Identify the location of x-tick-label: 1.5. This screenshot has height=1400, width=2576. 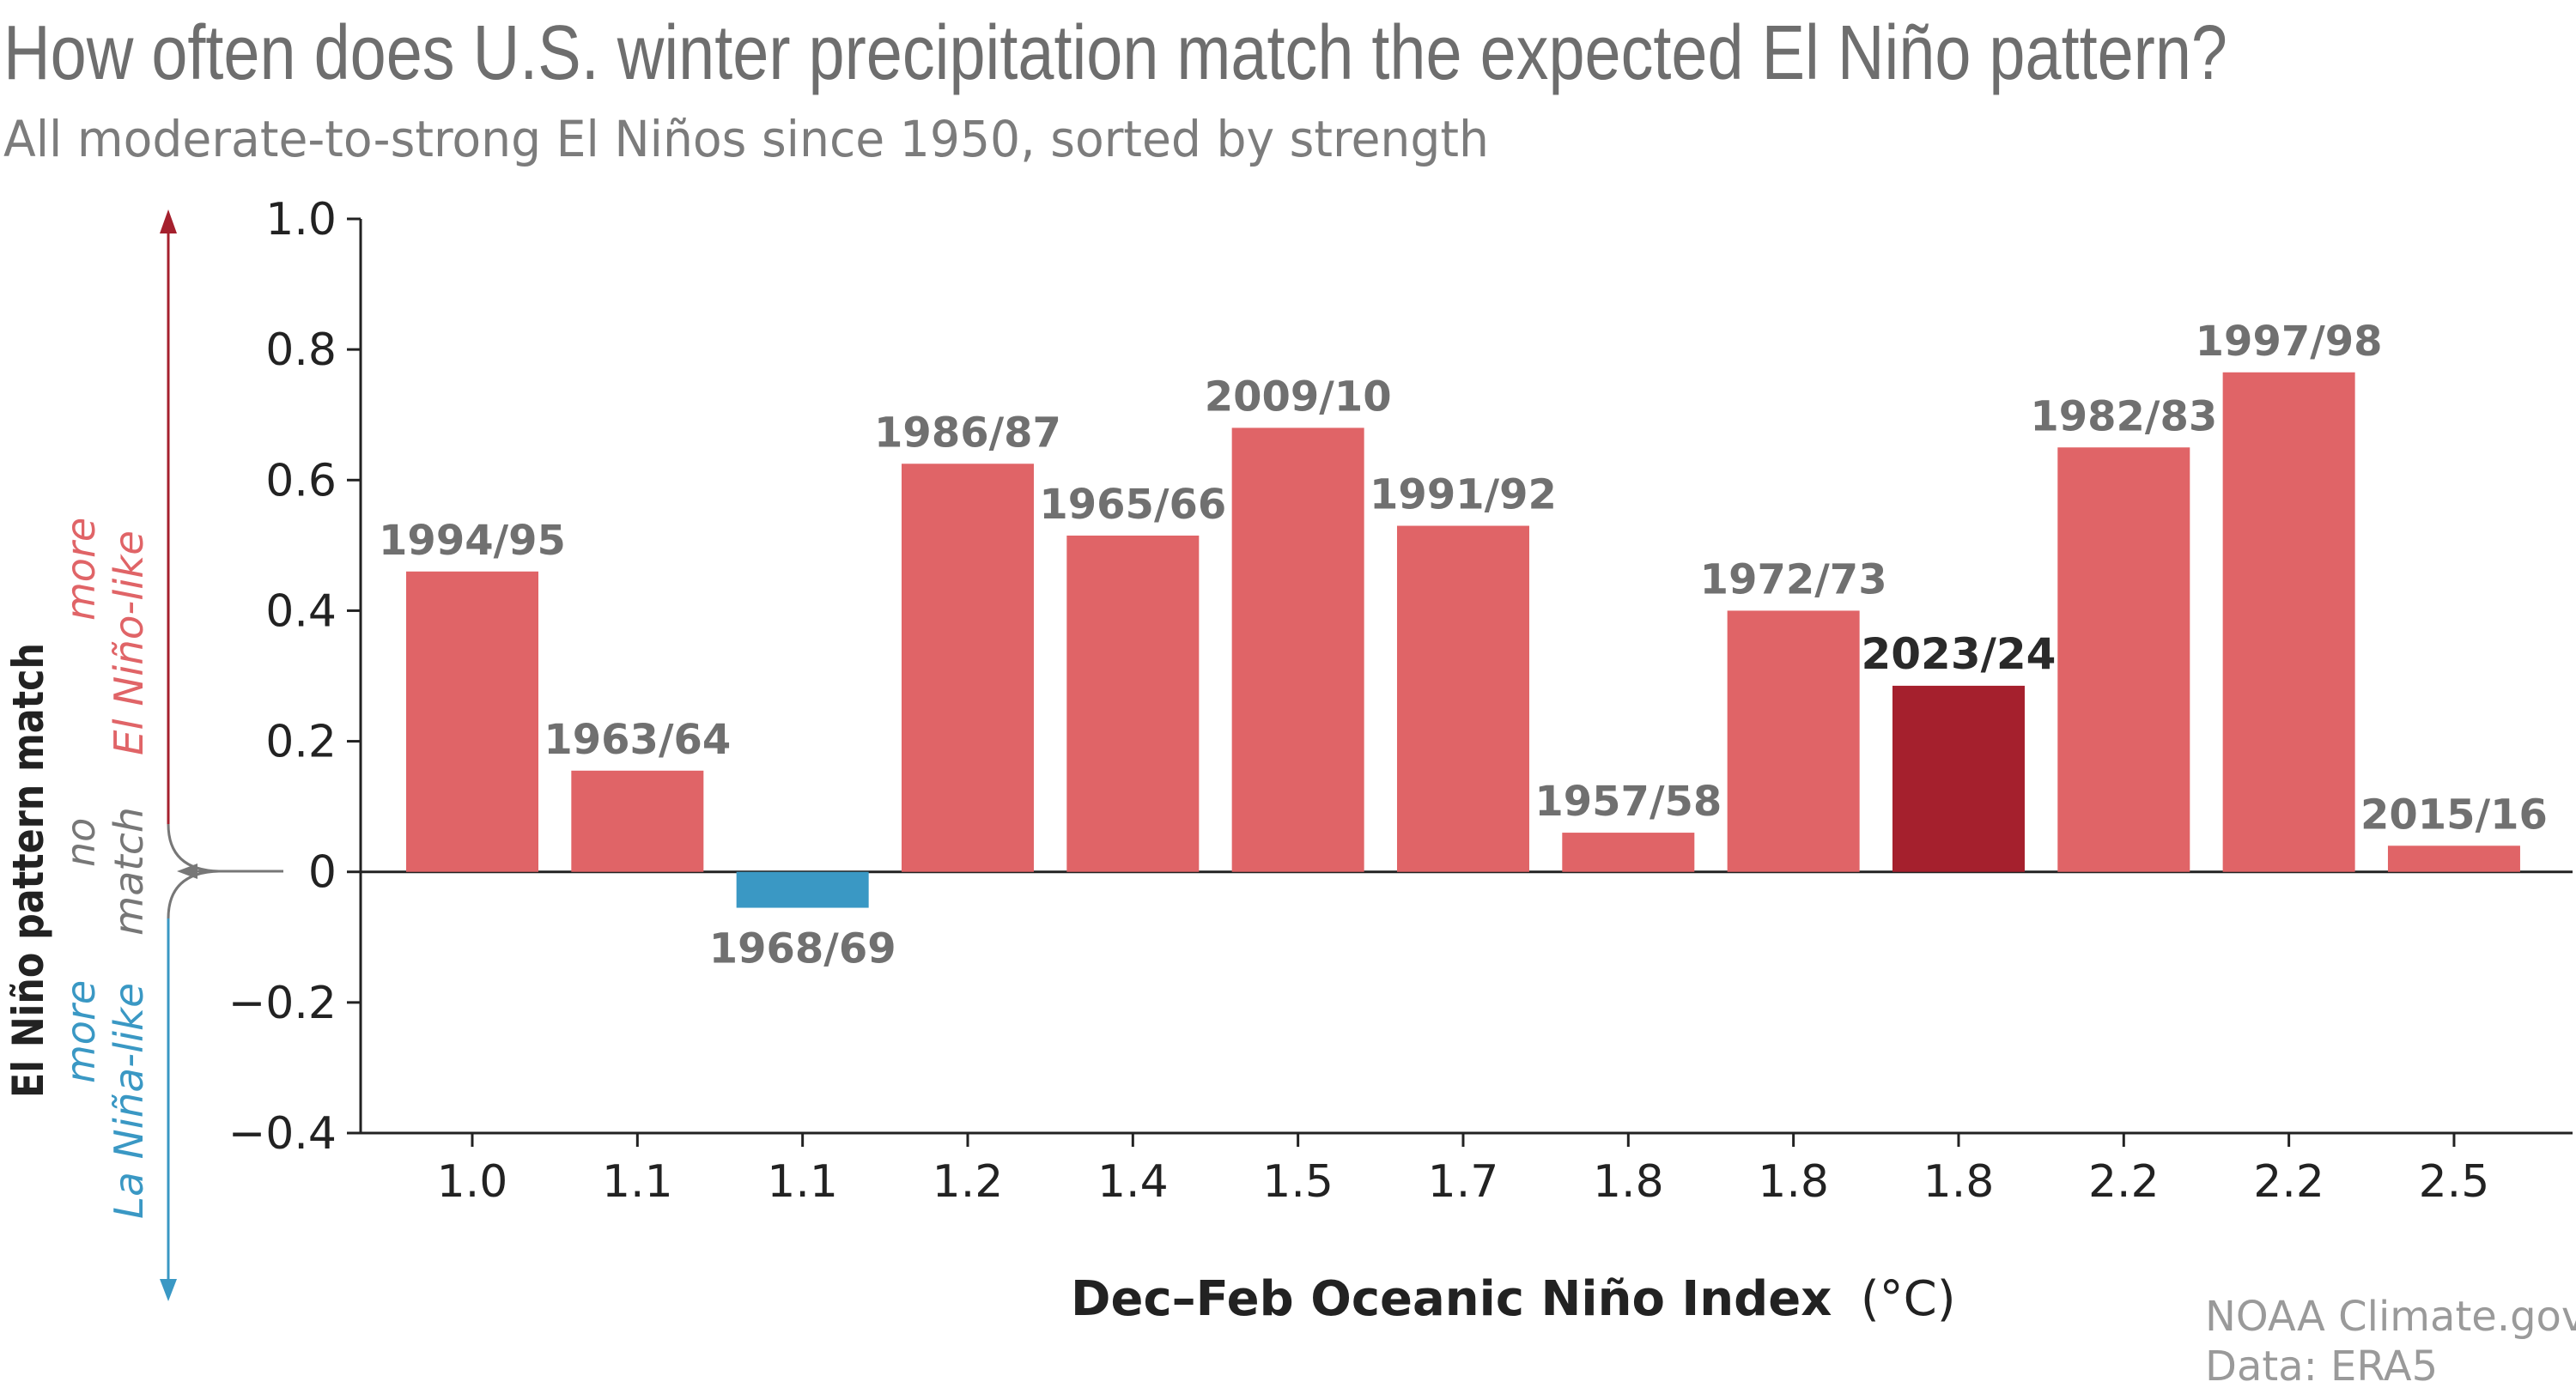
(1298, 1182).